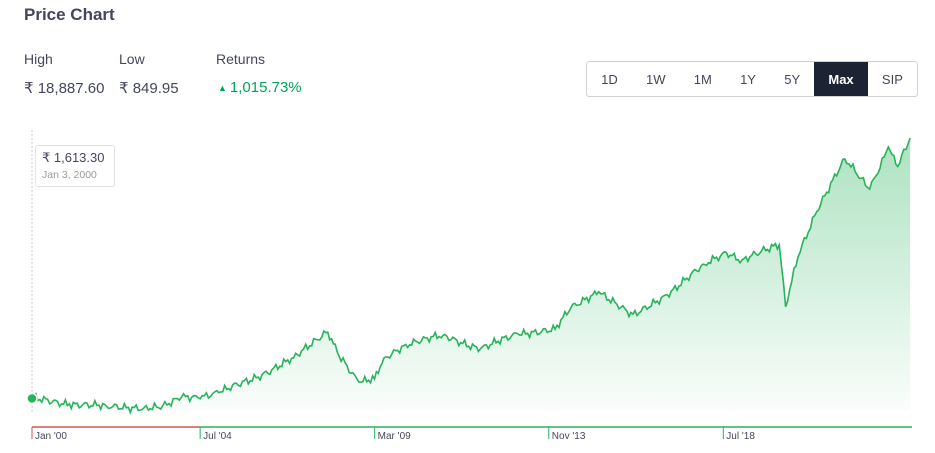 The image size is (935, 453). I want to click on price-tooltip: ₹ 1,613.30 Jan 3, 2000, so click(75, 166).